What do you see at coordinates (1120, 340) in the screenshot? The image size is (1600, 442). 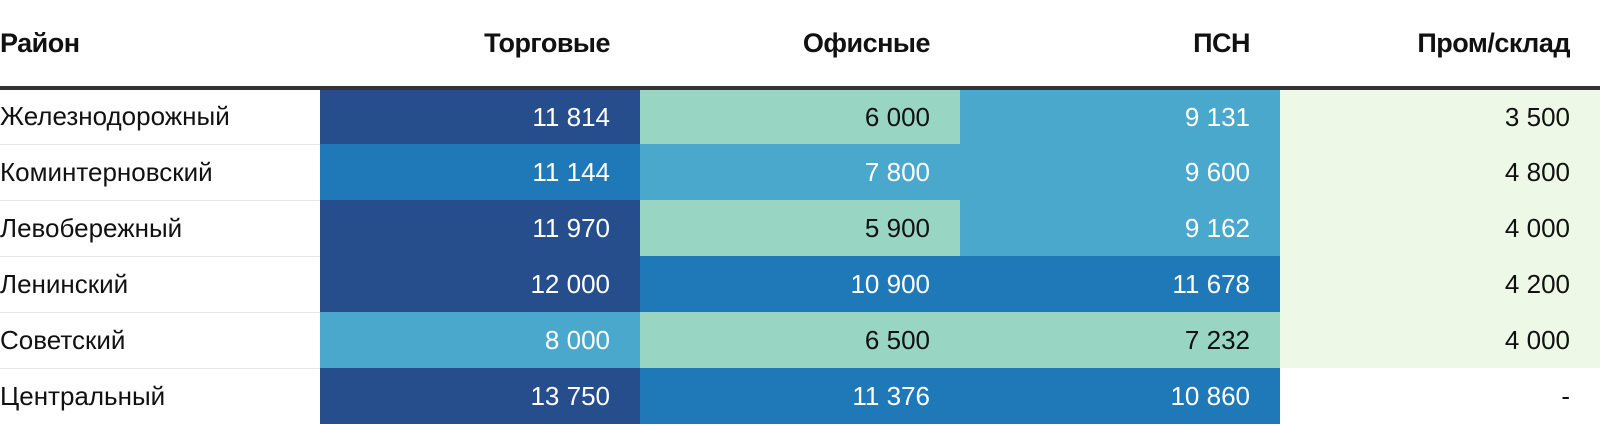 I see `heat-cell: 7 232` at bounding box center [1120, 340].